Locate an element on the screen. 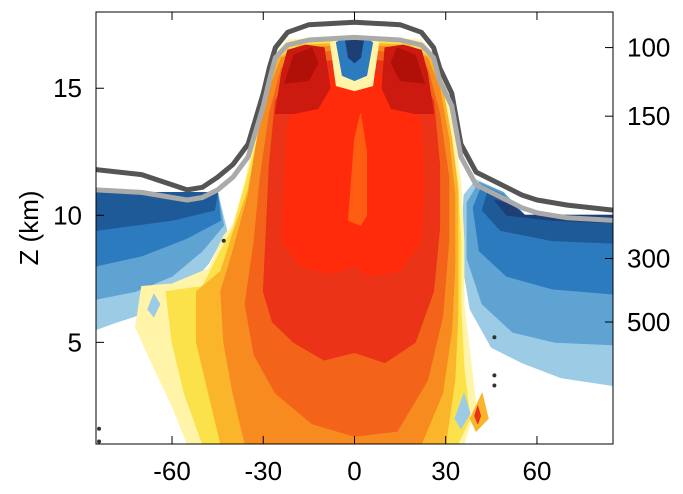 The image size is (683, 494). x-tick-label: 60 is located at coordinates (537, 471).